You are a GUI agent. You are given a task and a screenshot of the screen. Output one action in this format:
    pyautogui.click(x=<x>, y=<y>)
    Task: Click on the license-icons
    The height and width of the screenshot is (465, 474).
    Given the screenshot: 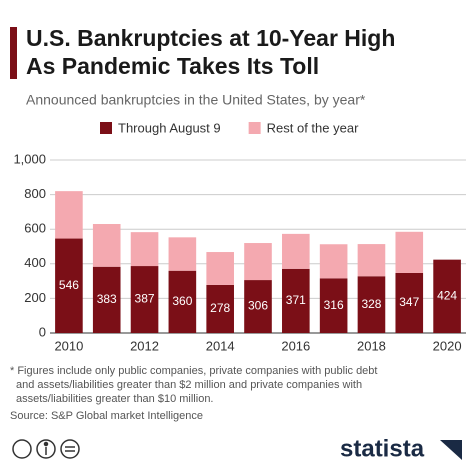 What is the action you would take?
    pyautogui.click(x=46, y=449)
    